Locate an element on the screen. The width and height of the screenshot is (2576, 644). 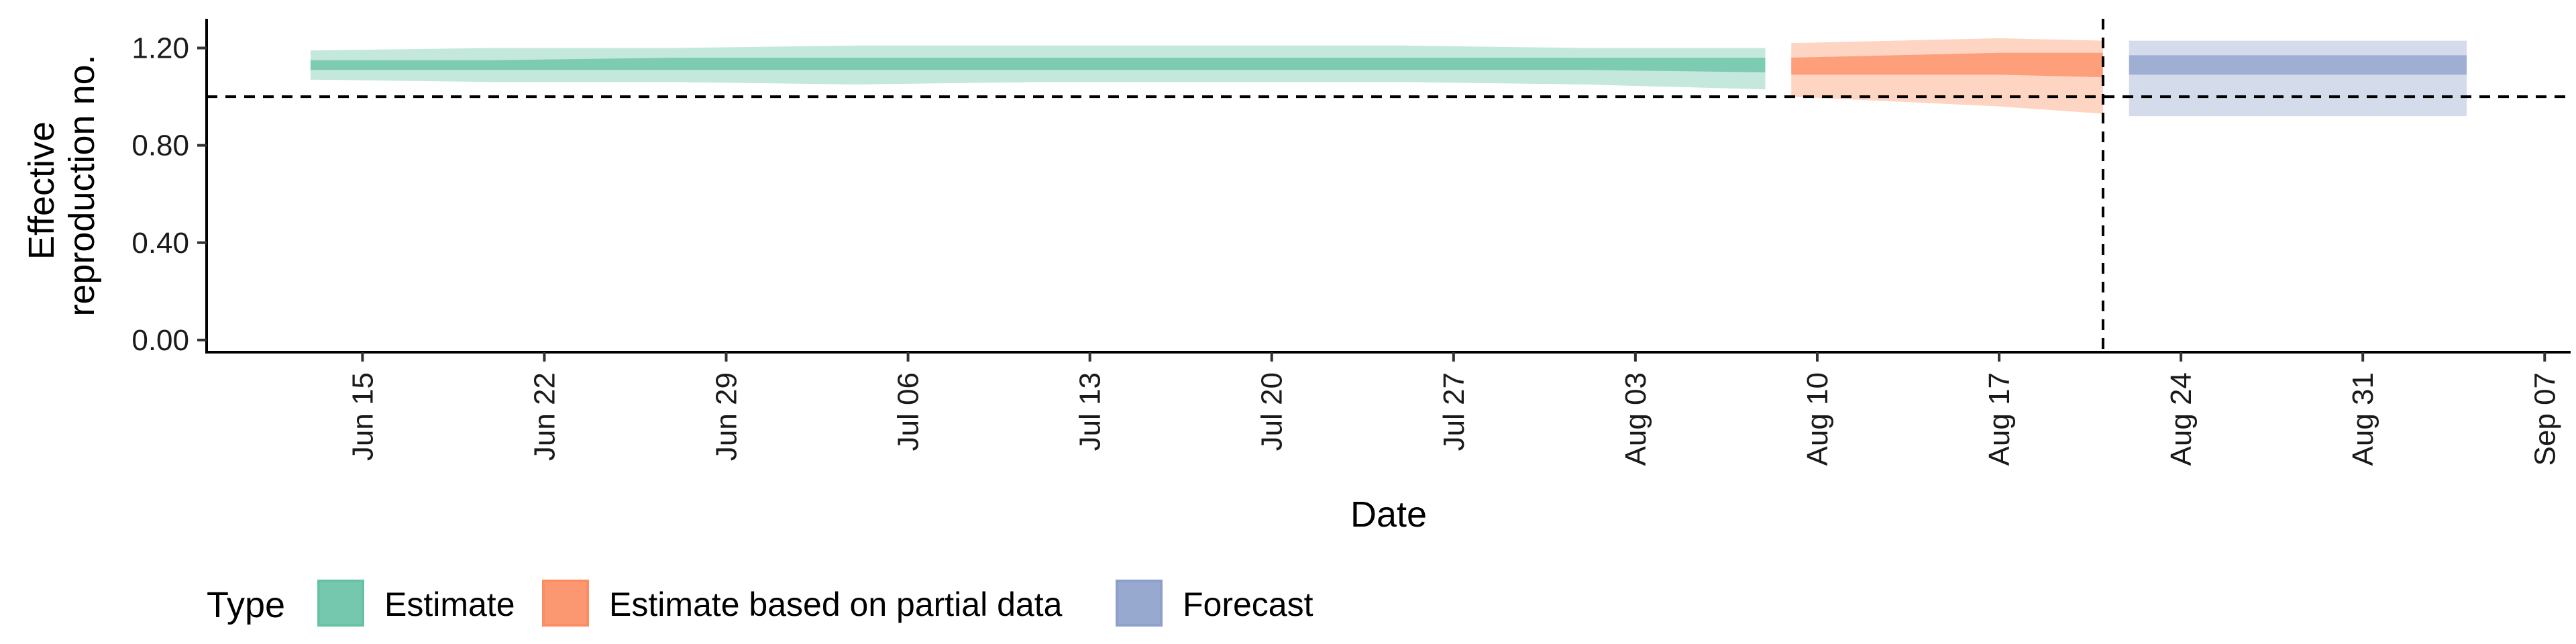
legend-title: Type is located at coordinates (246, 605).